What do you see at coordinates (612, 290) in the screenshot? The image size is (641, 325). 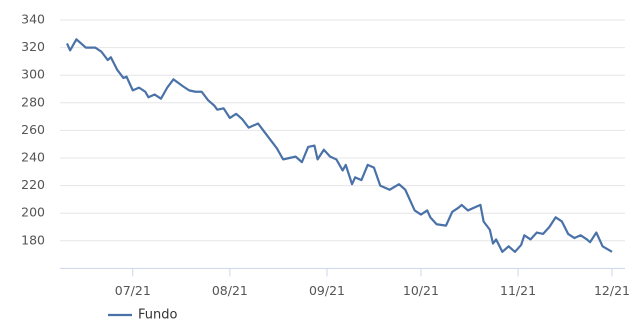 I see `x-tick-label: 12/21` at bounding box center [612, 290].